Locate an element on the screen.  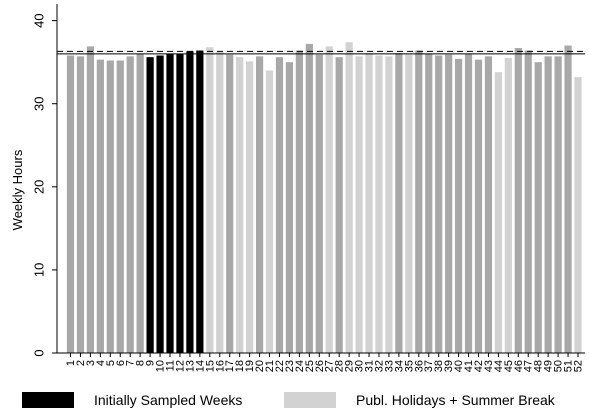
y-axis-title: Weekly Hours is located at coordinates (17, 189).